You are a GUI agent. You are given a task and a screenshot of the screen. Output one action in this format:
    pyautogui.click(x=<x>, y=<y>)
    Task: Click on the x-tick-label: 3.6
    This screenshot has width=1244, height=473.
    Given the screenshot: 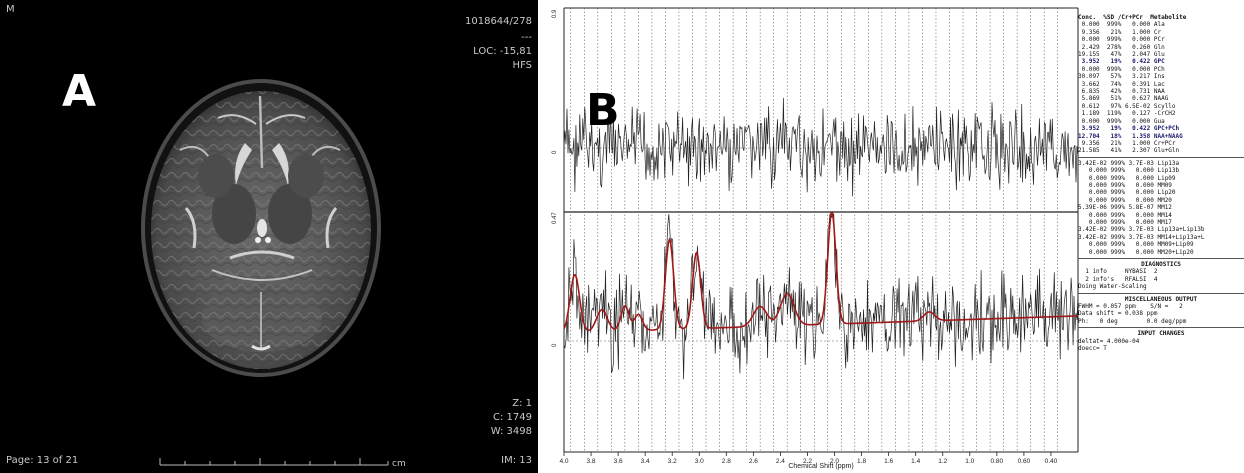 What is the action you would take?
    pyautogui.click(x=618, y=461)
    